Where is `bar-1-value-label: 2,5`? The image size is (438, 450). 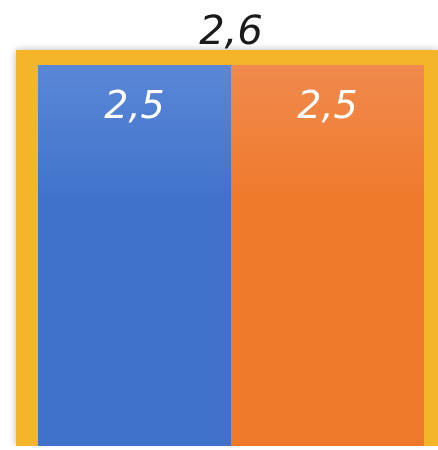 bar-1-value-label: 2,5 is located at coordinates (134, 105).